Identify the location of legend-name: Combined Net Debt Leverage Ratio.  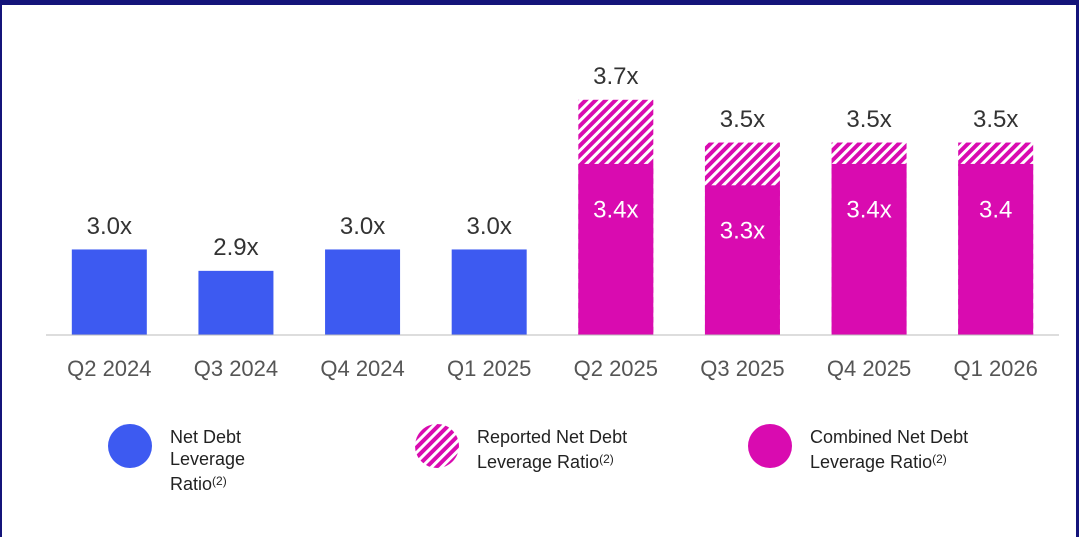
(889, 449).